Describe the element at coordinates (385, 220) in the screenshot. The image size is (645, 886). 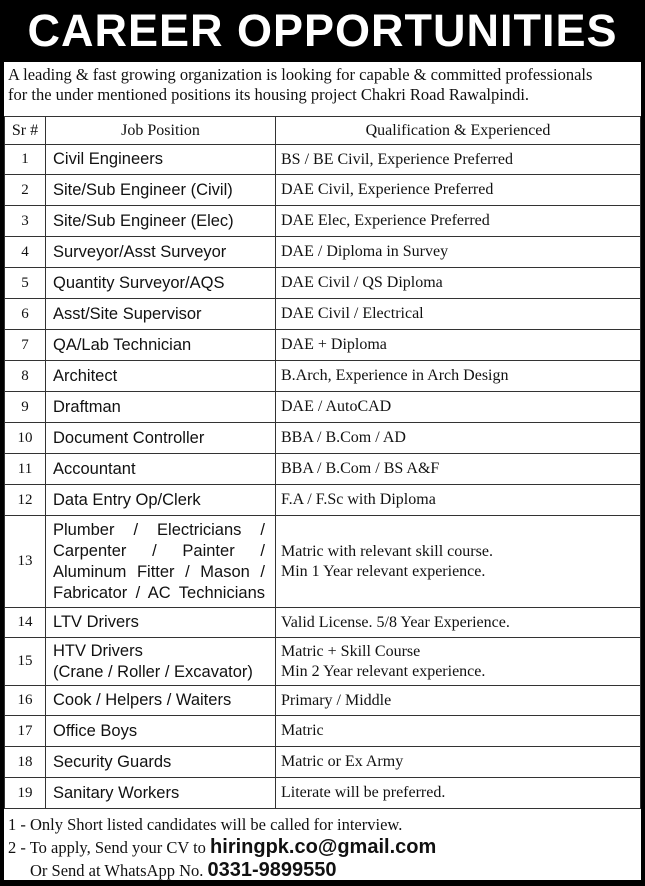
I see `qualification-cell-line: DAE Elec, Experience Preferred` at that location.